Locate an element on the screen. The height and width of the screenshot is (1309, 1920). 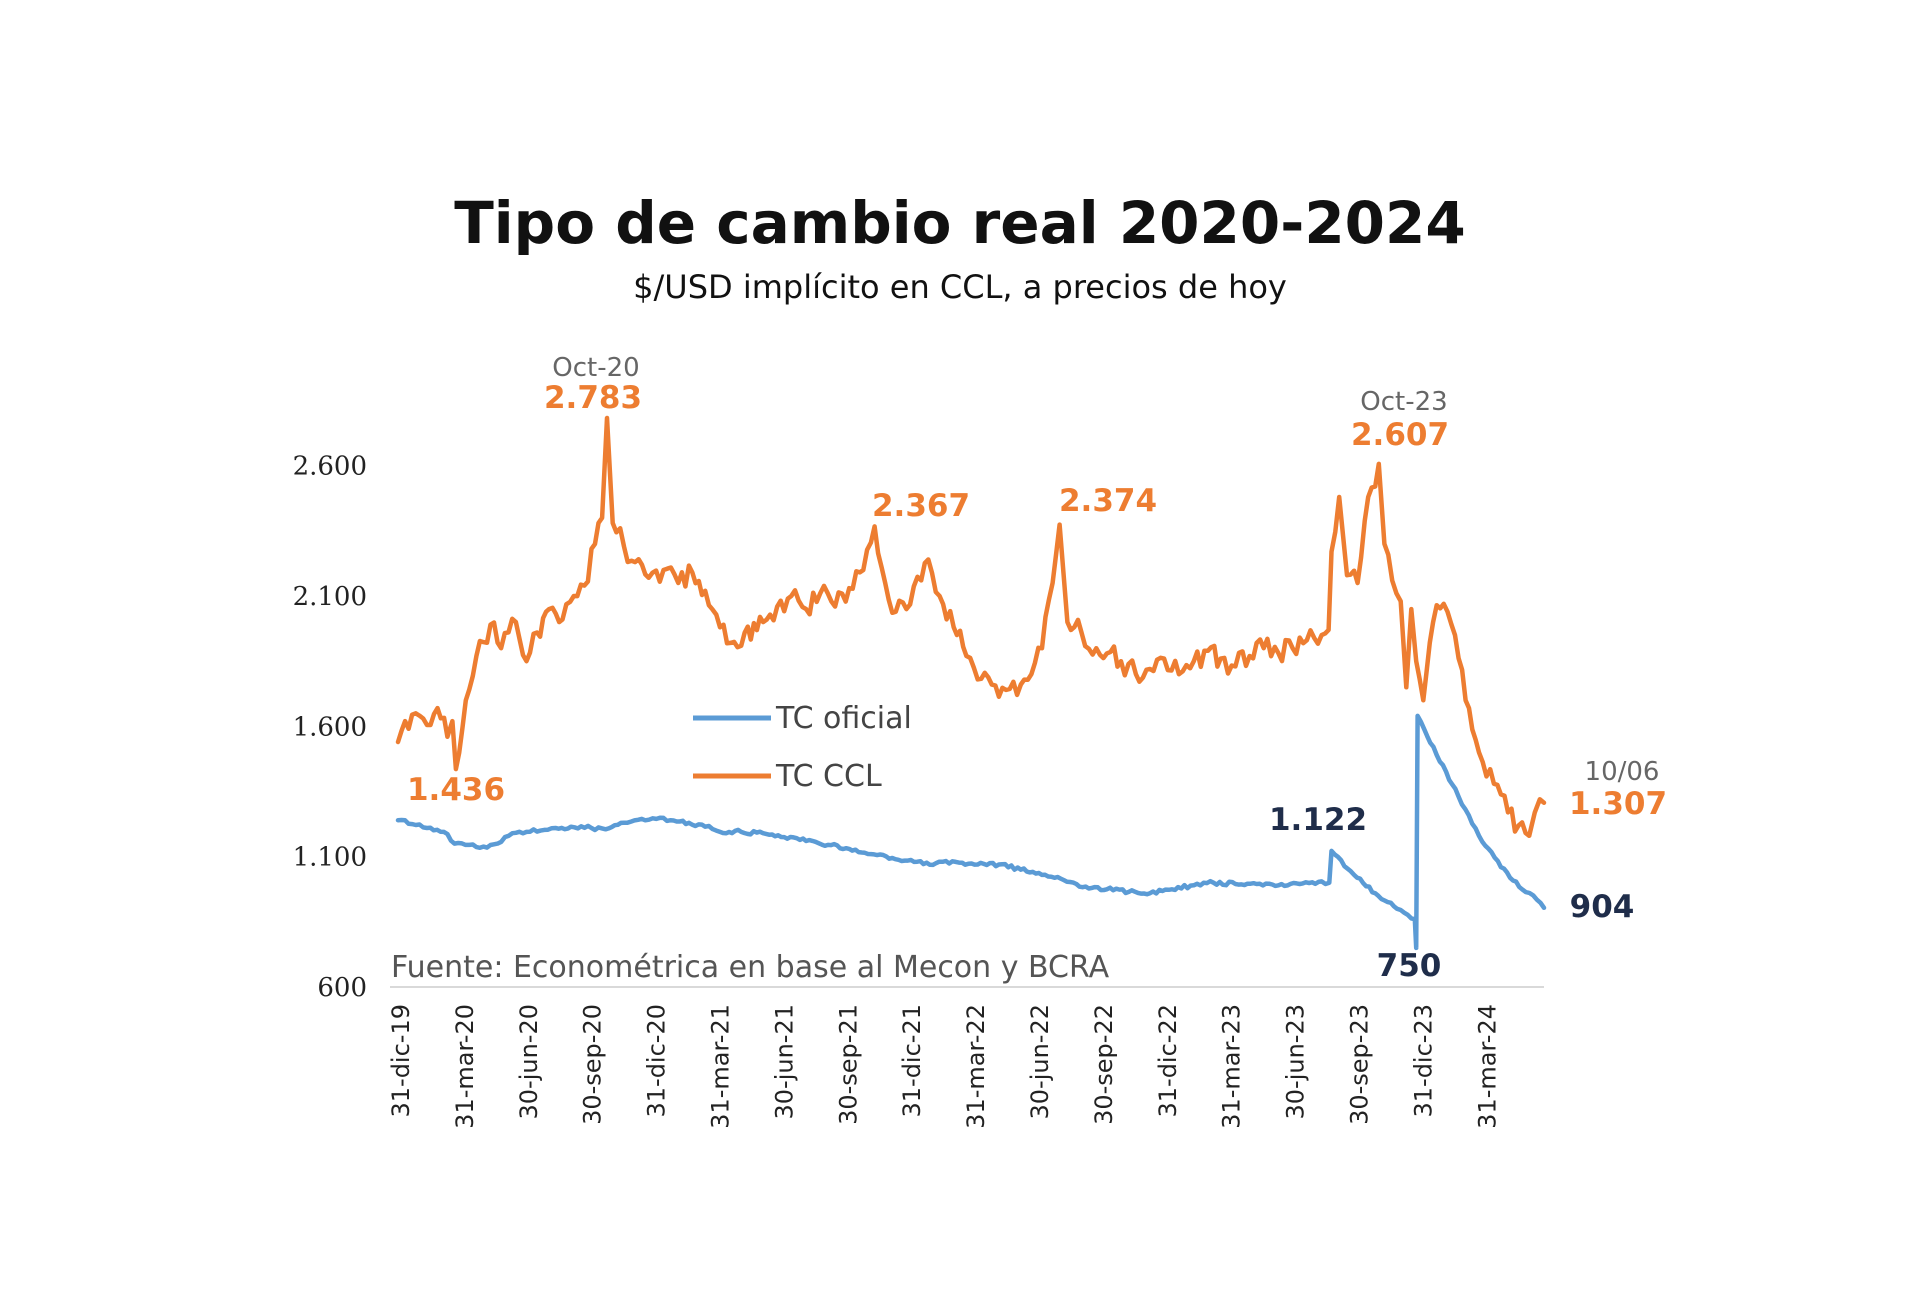
x-tick-label-12: 31-dic-22 is located at coordinates (1168, 1061).